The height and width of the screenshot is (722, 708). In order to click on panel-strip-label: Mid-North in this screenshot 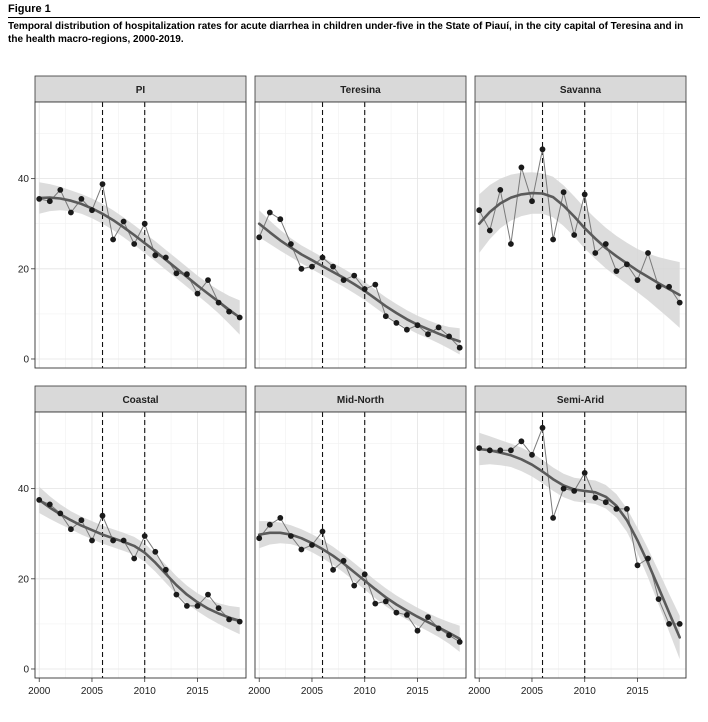, I will do `click(360, 400)`.